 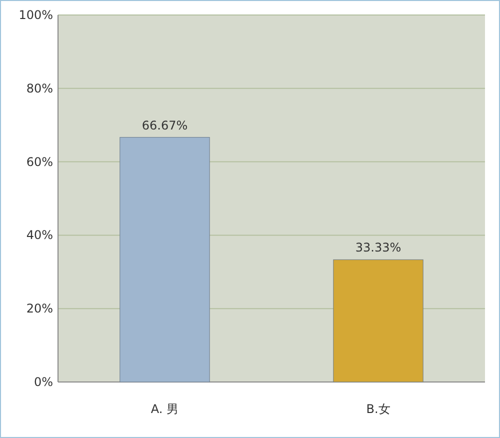 I want to click on x-tick-label: A. 男, so click(x=164, y=409).